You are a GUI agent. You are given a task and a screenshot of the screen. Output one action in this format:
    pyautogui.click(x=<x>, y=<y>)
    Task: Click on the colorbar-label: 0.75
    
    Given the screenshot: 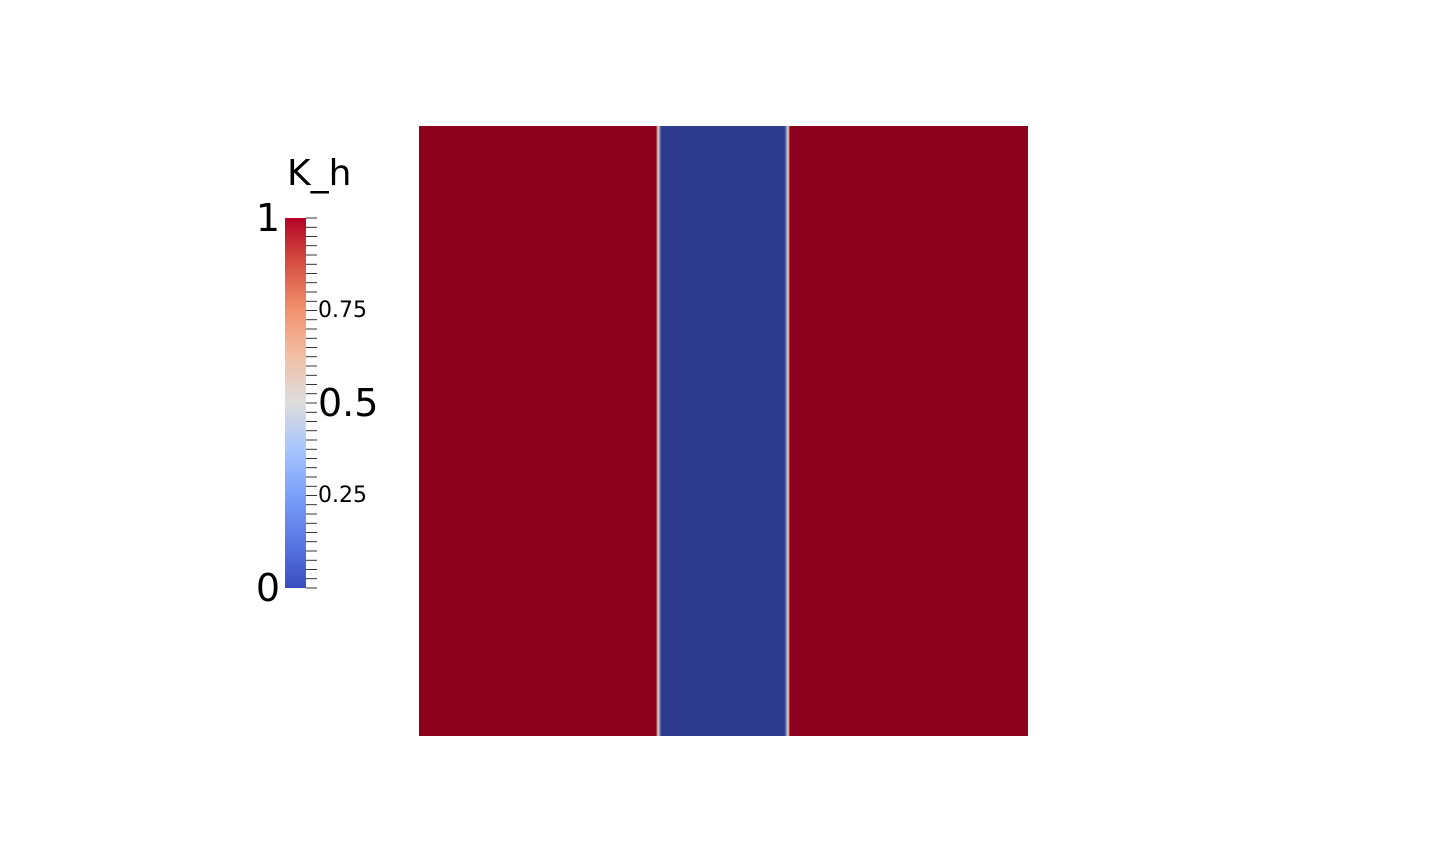 What is the action you would take?
    pyautogui.click(x=342, y=310)
    